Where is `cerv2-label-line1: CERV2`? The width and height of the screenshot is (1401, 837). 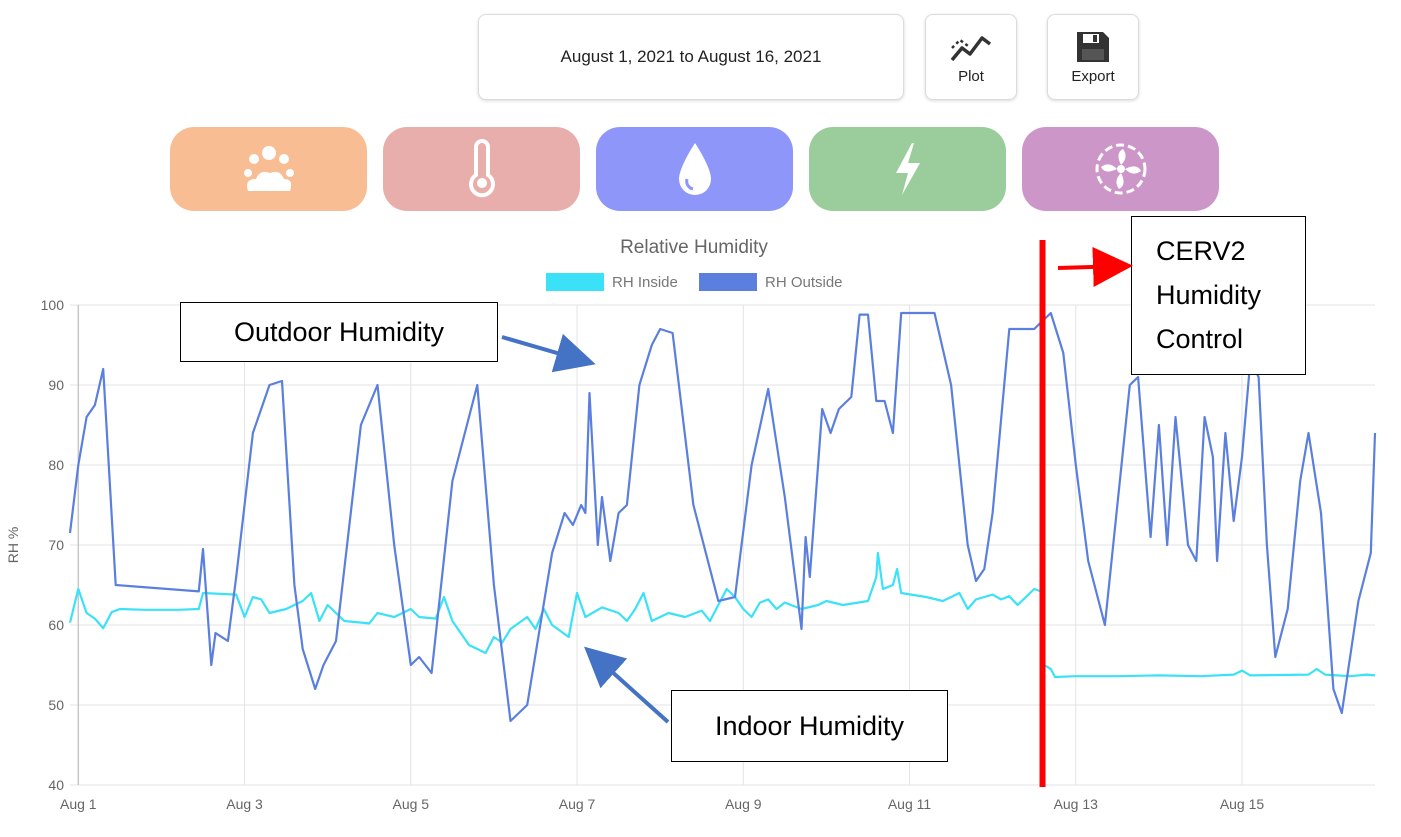 cerv2-label-line1: CERV2 is located at coordinates (1201, 251).